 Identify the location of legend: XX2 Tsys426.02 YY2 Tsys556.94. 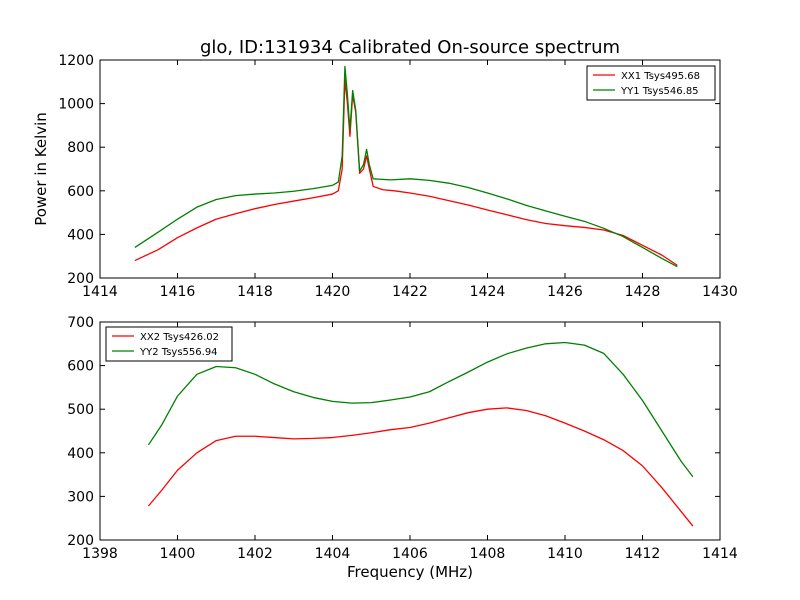
(169, 344).